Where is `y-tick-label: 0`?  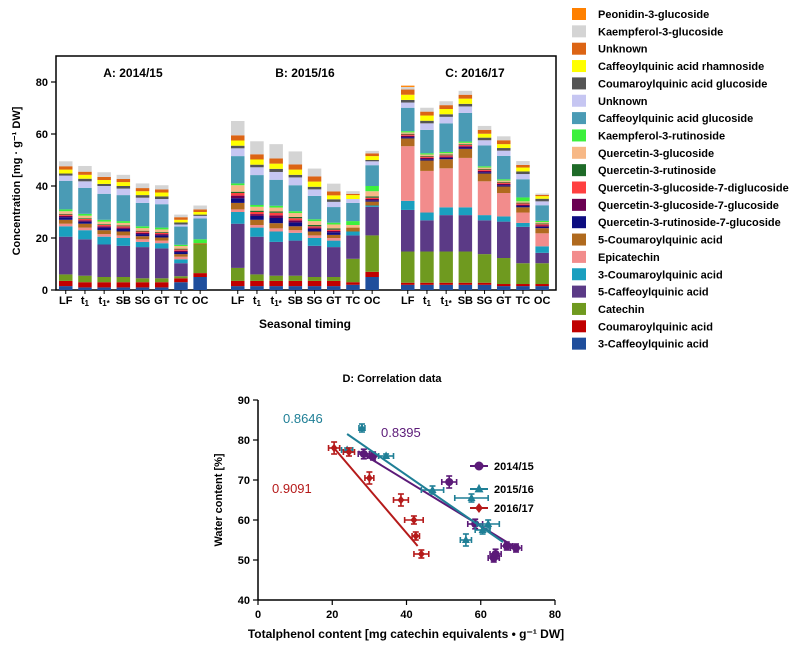 y-tick-label: 0 is located at coordinates (45, 291).